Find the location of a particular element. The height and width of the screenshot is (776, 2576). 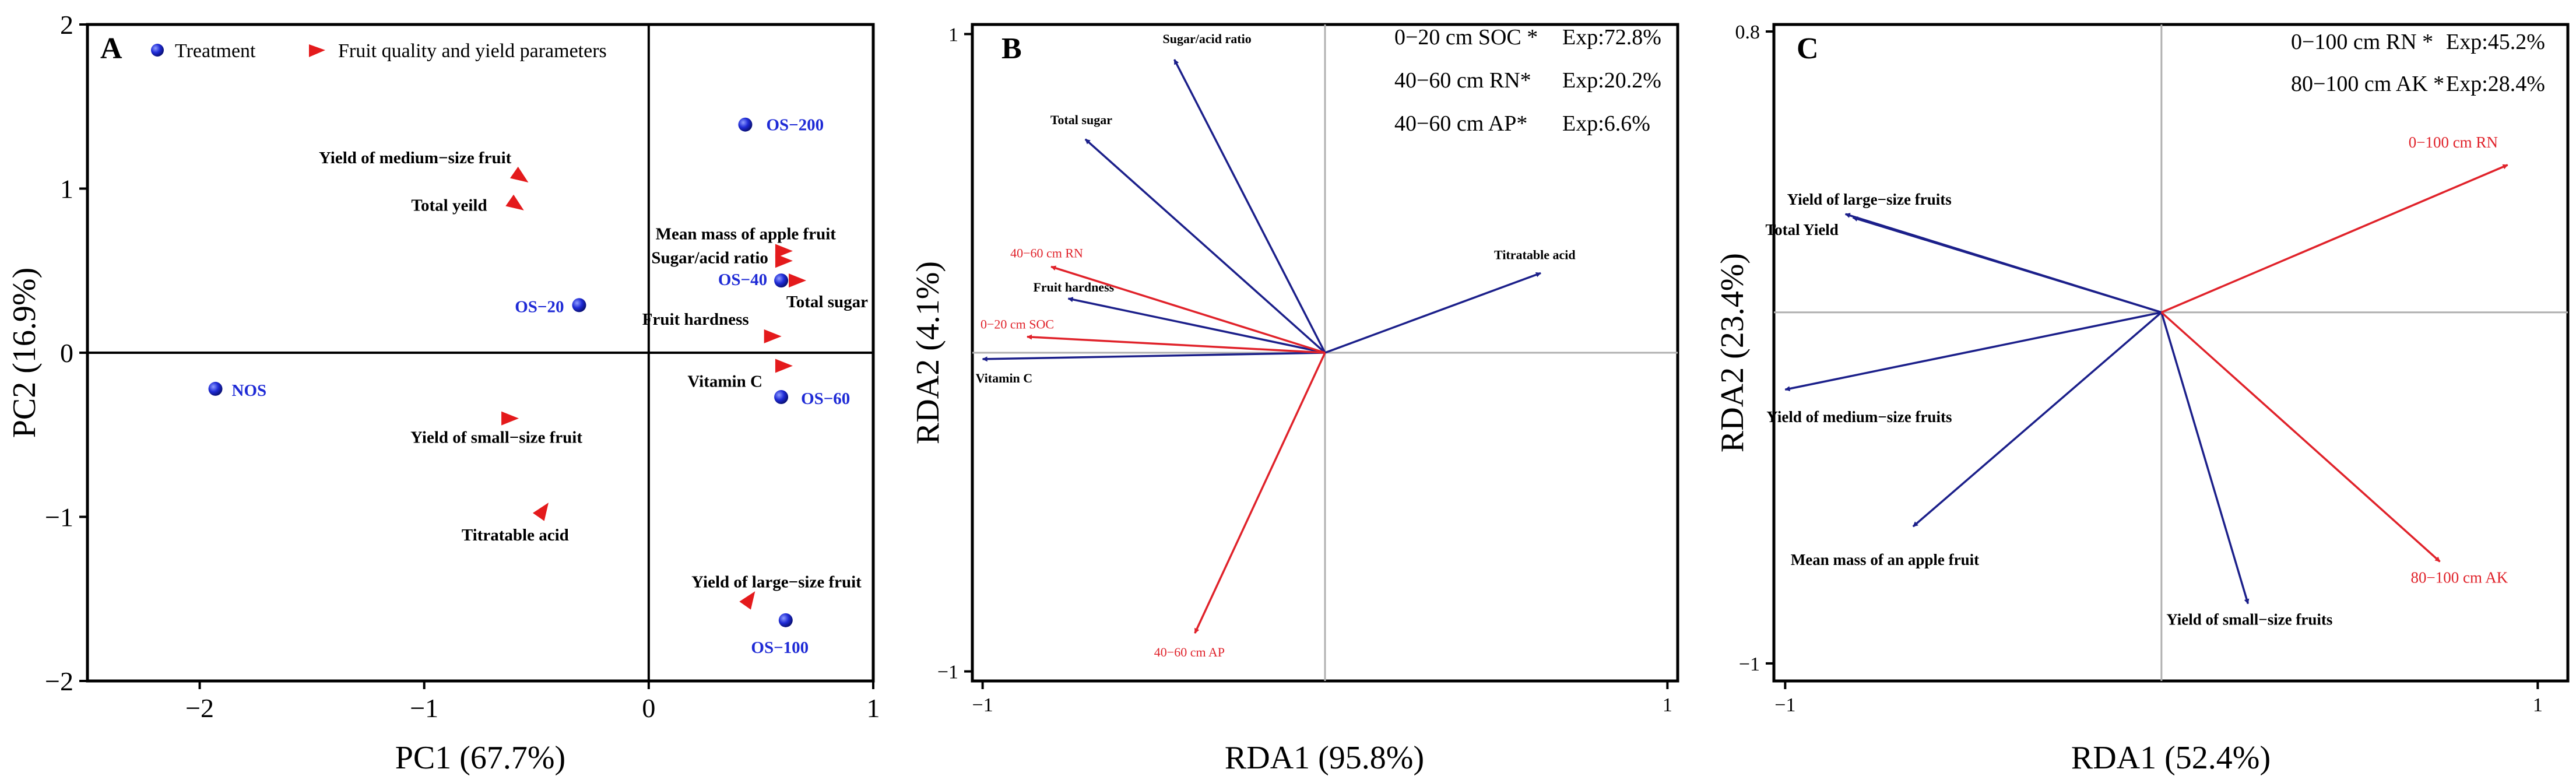

panel-a-ytick-label: 1 is located at coordinates (66, 189).